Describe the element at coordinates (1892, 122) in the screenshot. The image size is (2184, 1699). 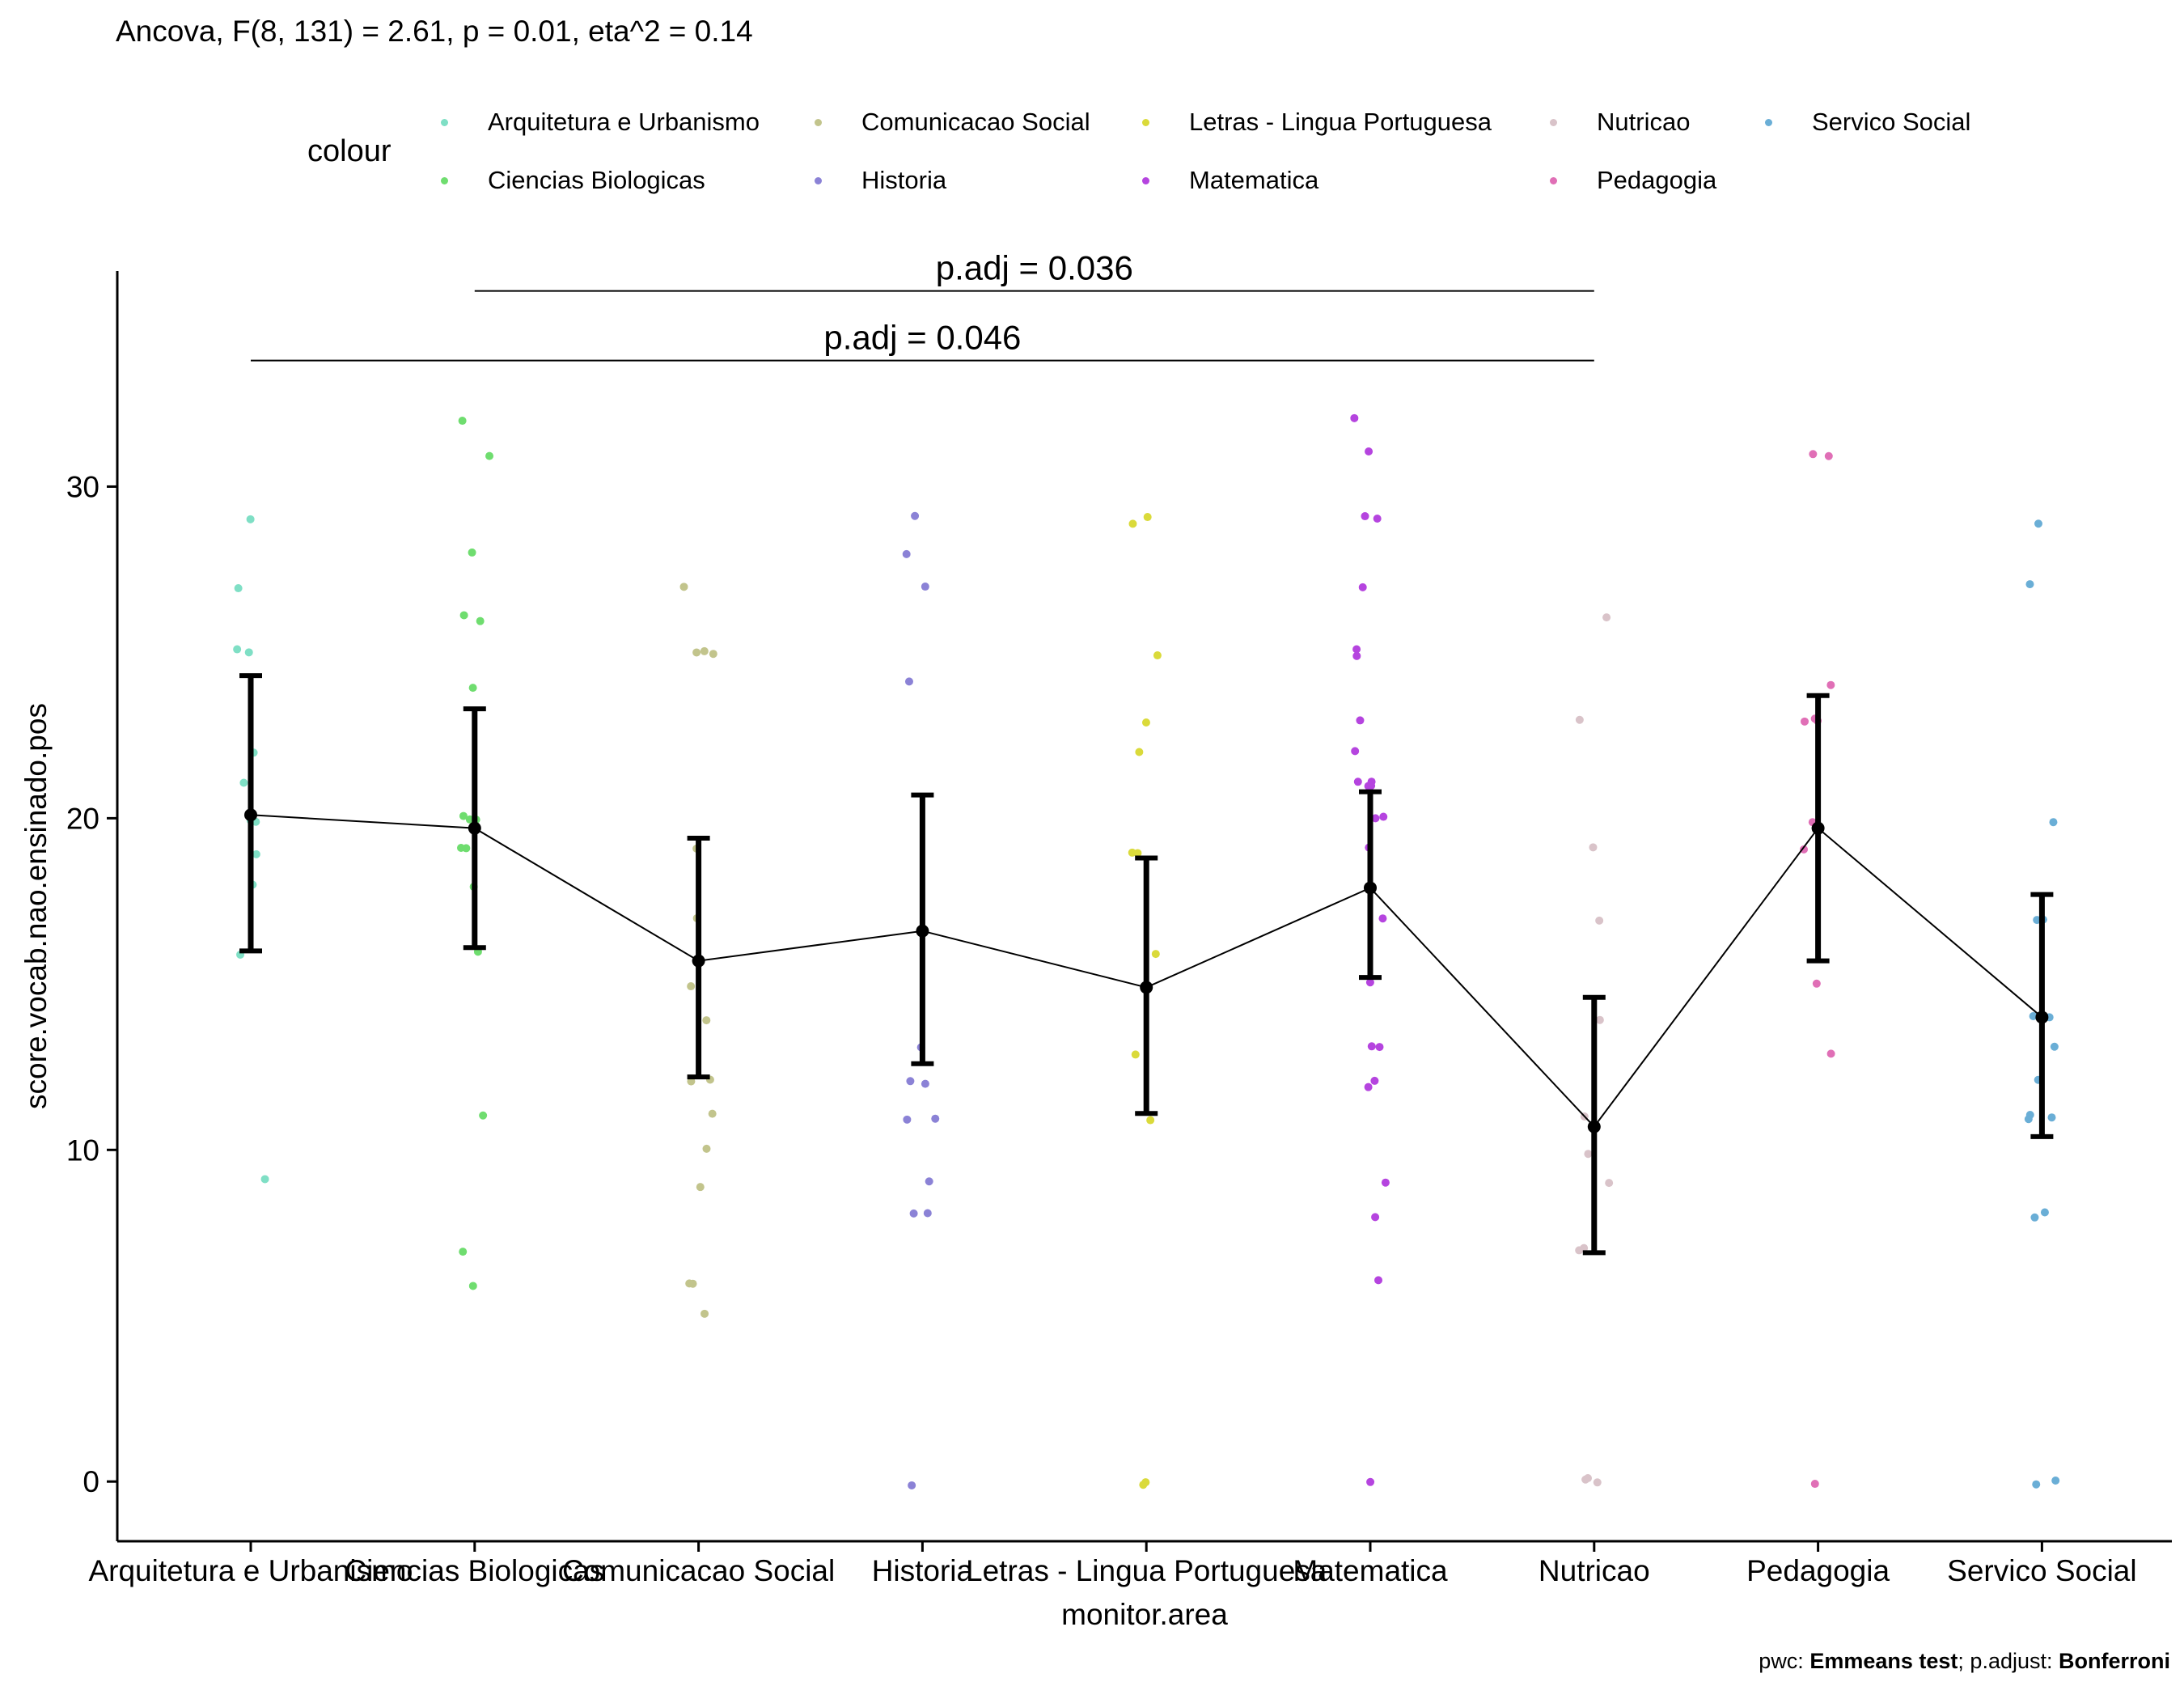
I see `legend-label: Servico Social` at that location.